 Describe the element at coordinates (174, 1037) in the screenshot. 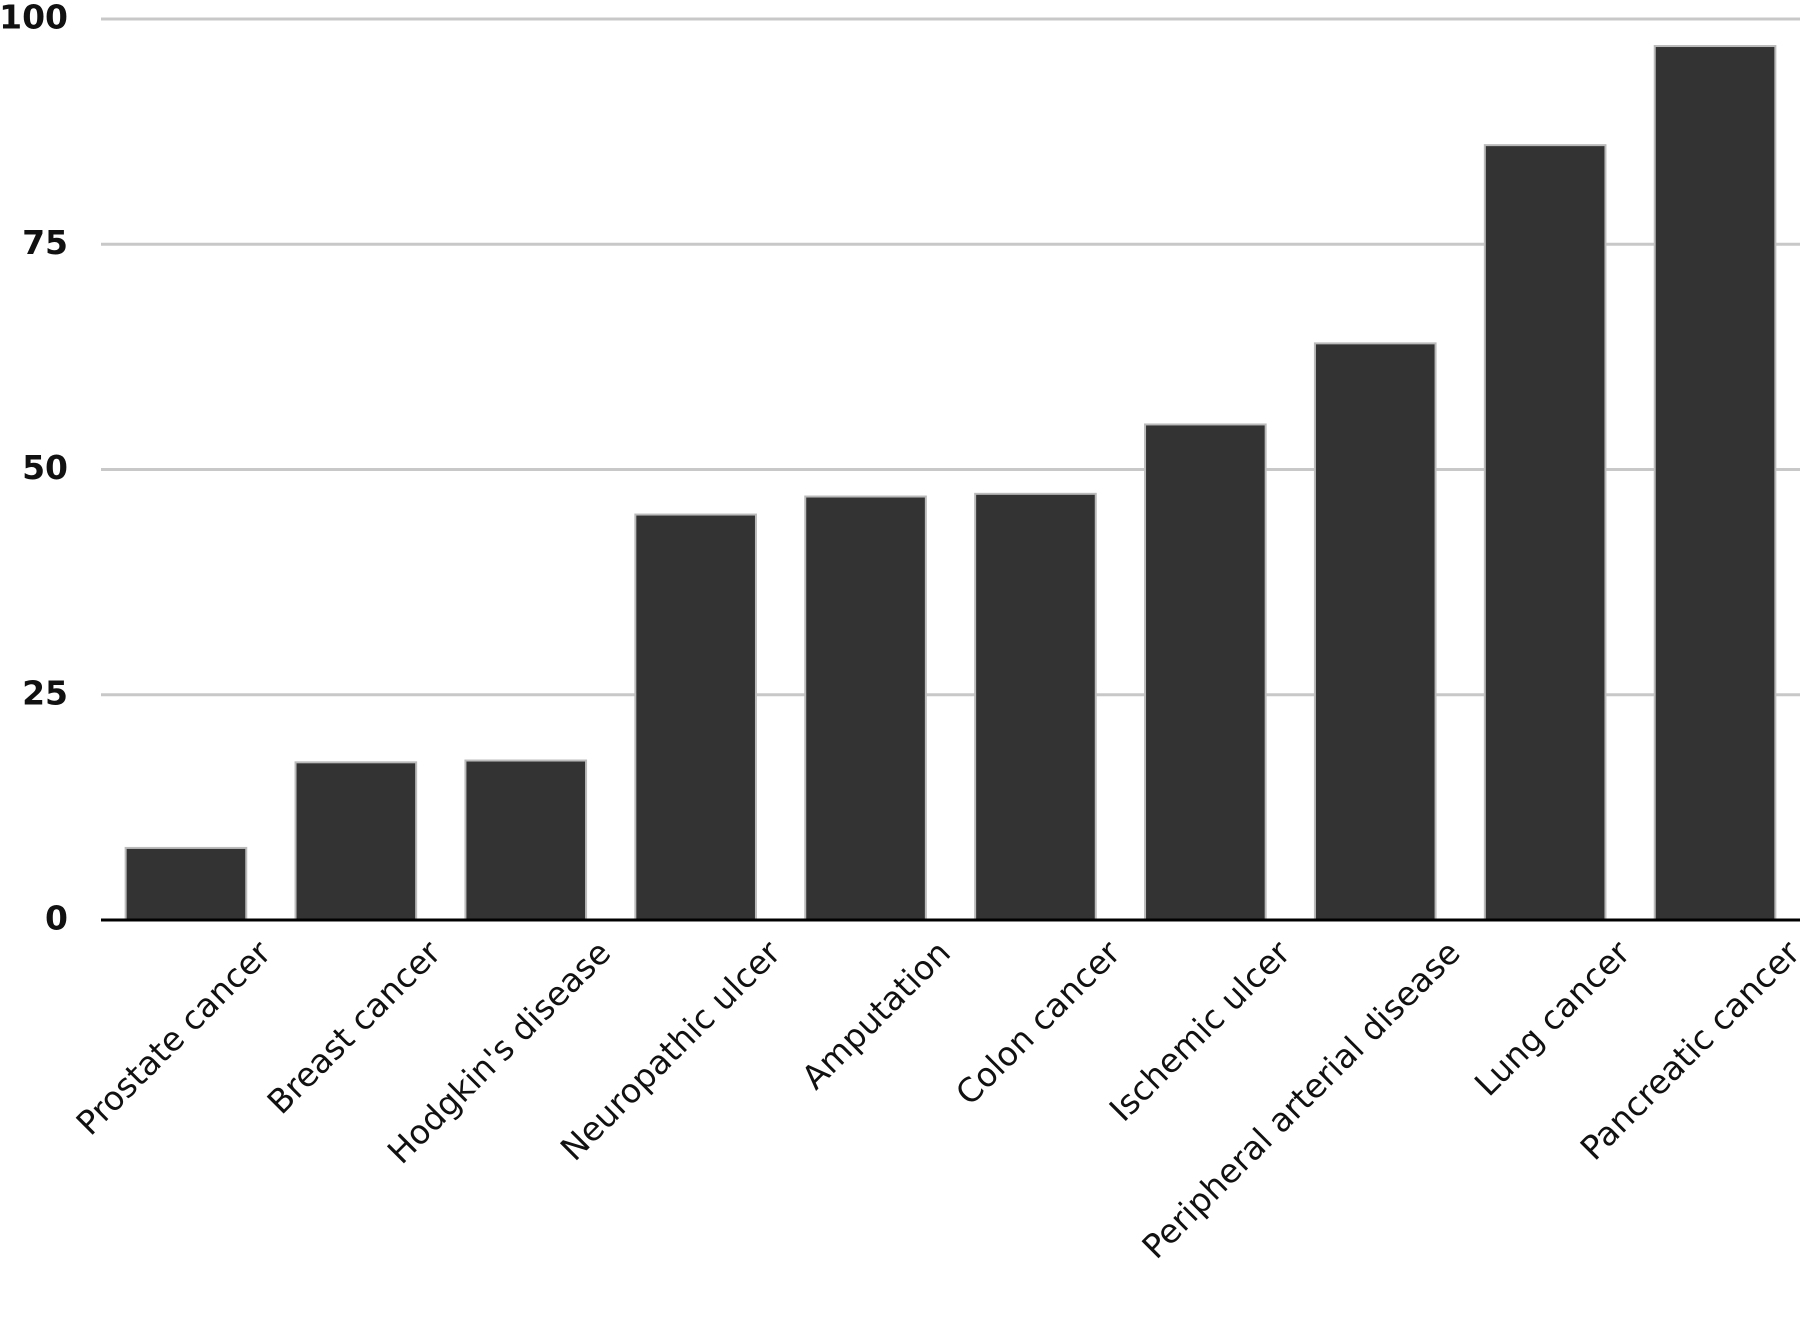

I see `x-tick-label: Prostate cancer` at that location.